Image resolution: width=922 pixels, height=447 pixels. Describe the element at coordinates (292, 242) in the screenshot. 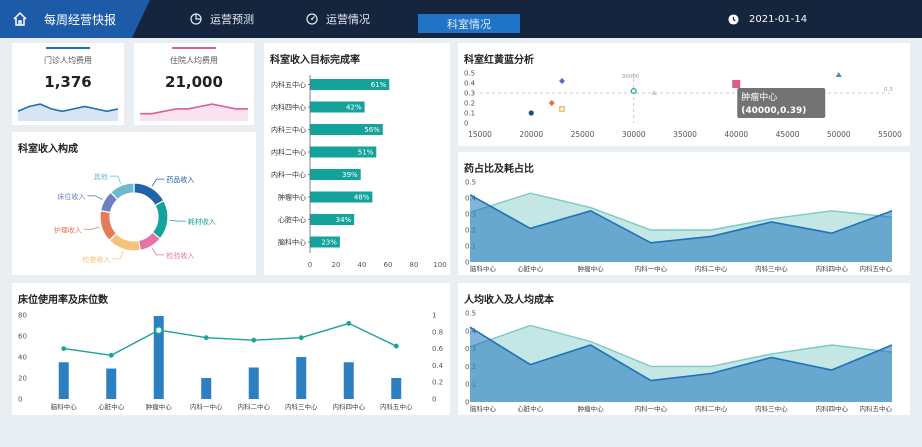

I see `bar-category-label: 脑科中心` at that location.